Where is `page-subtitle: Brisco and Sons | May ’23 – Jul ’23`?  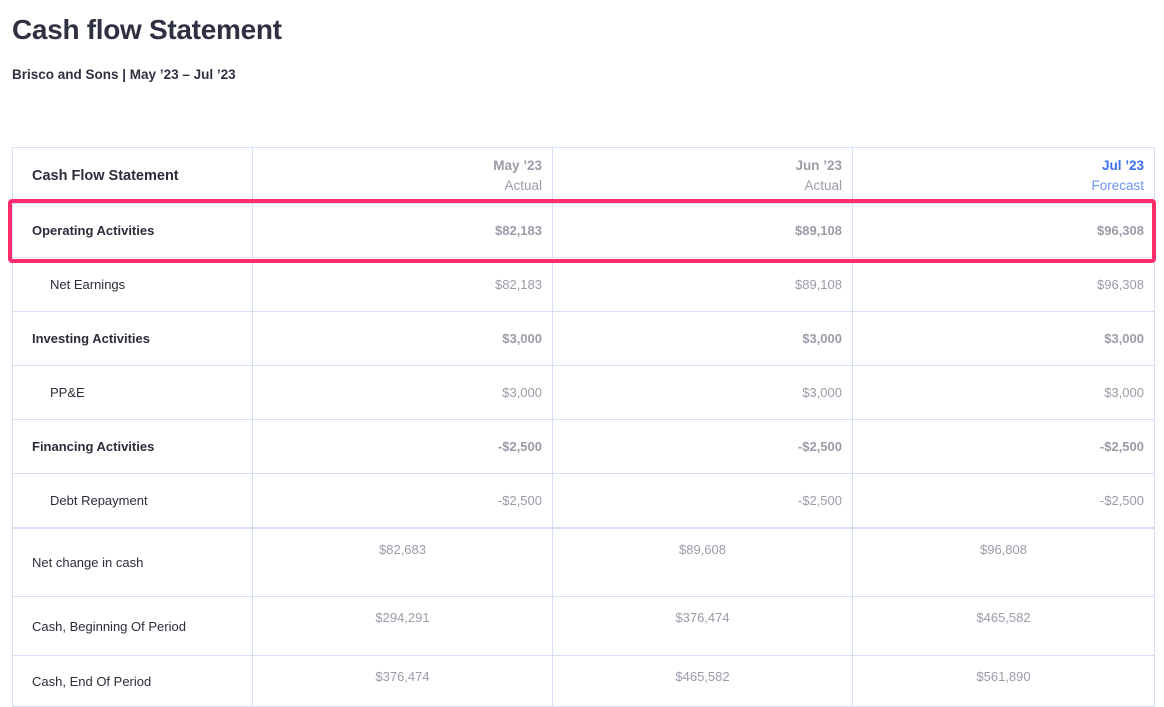 page-subtitle: Brisco and Sons | May ’23 – Jul ’23 is located at coordinates (124, 74).